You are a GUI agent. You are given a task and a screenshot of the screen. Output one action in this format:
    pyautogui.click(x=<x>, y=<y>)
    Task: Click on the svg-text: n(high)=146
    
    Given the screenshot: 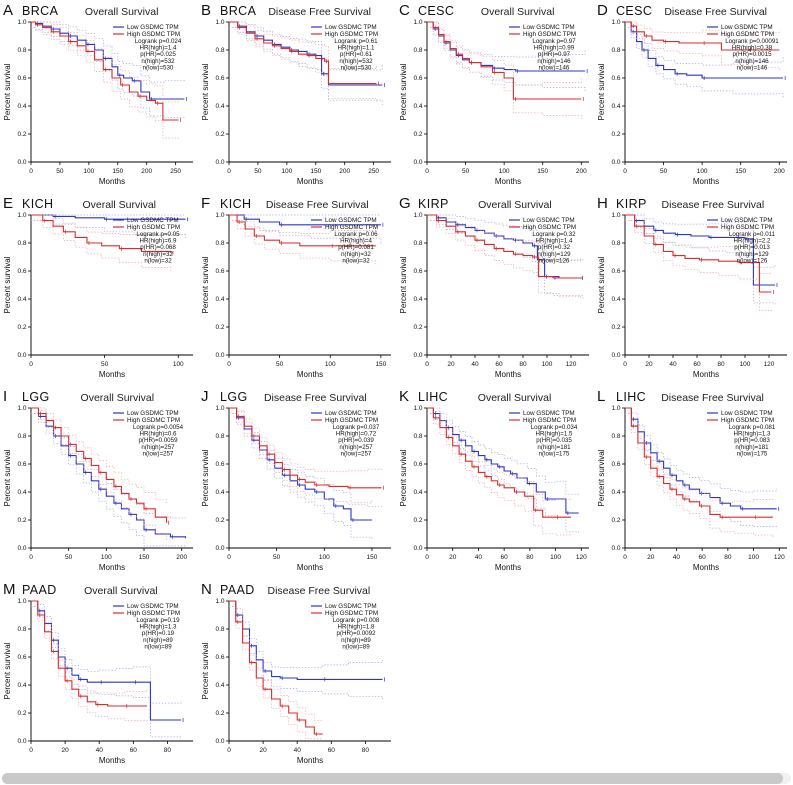 What is the action you would take?
    pyautogui.click(x=554, y=61)
    